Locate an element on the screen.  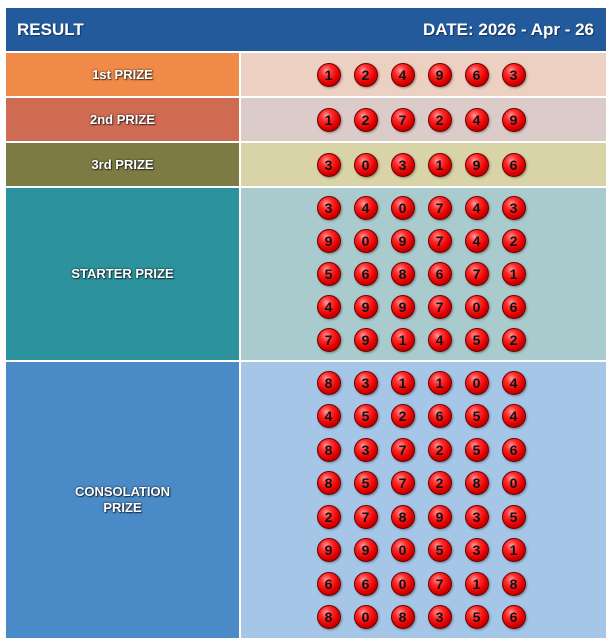
third-prize-label: 3rd PRIZE is located at coordinates (123, 164).